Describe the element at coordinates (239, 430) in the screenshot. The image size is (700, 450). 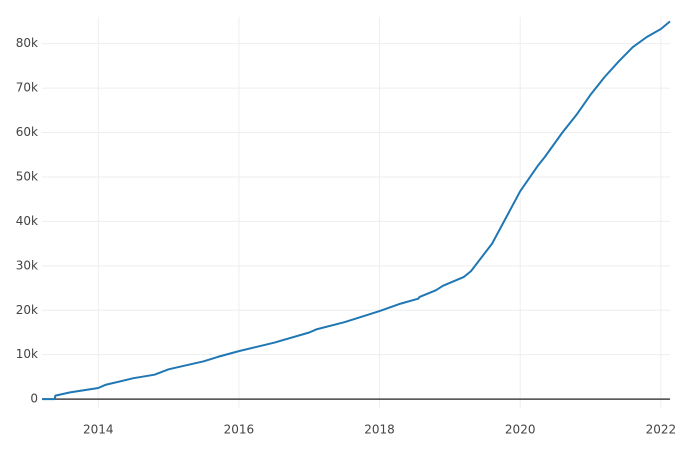
I see `x-tick-label: 2016` at that location.